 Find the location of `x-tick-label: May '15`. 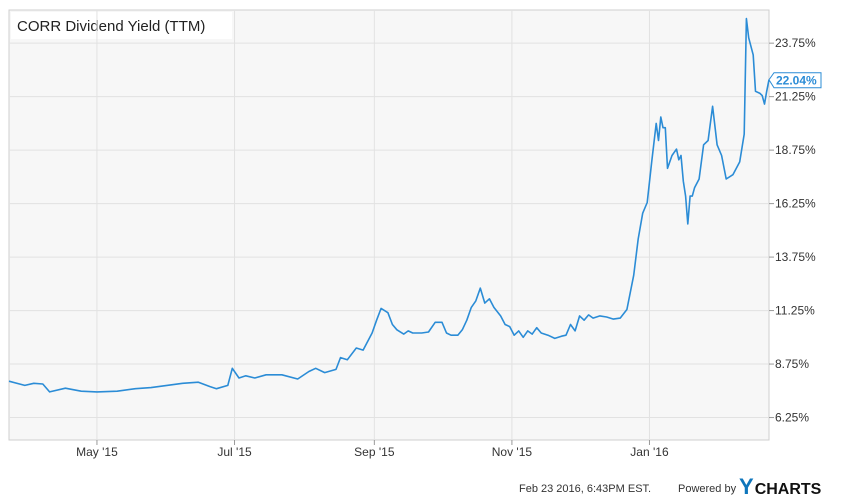

x-tick-label: May '15 is located at coordinates (97, 452).